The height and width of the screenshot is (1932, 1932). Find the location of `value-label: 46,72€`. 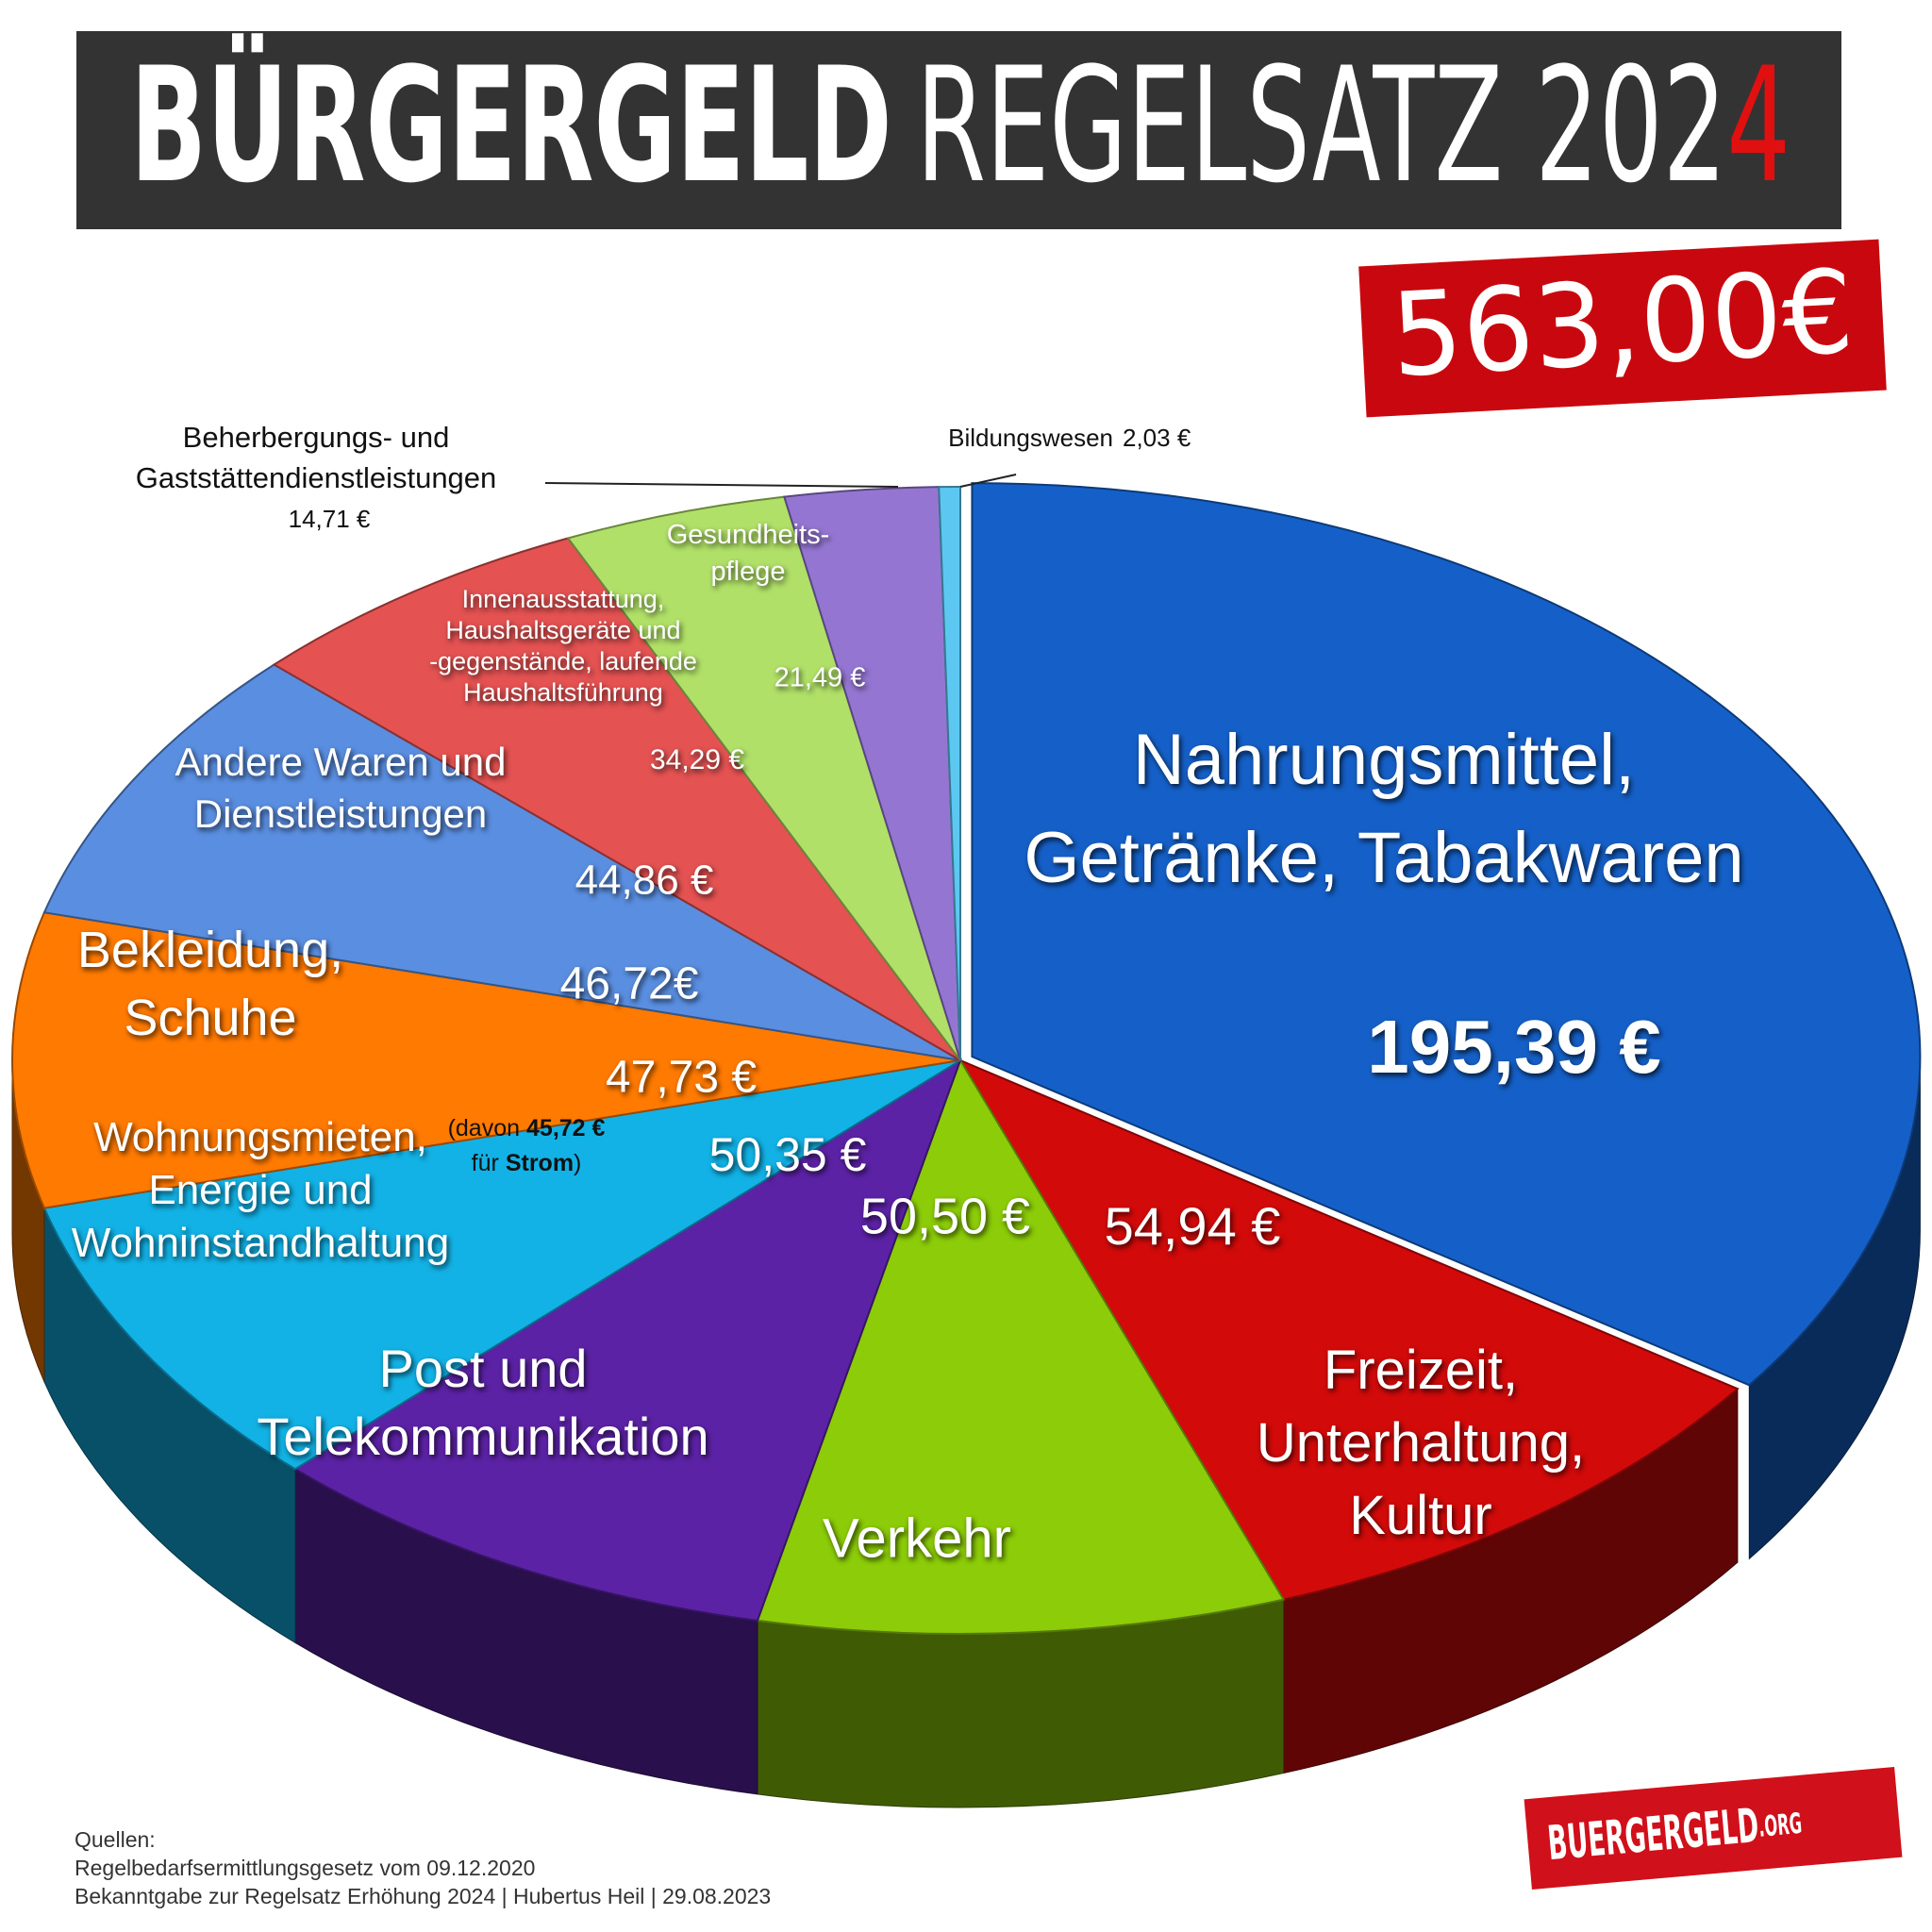

value-label: 46,72€ is located at coordinates (629, 984).